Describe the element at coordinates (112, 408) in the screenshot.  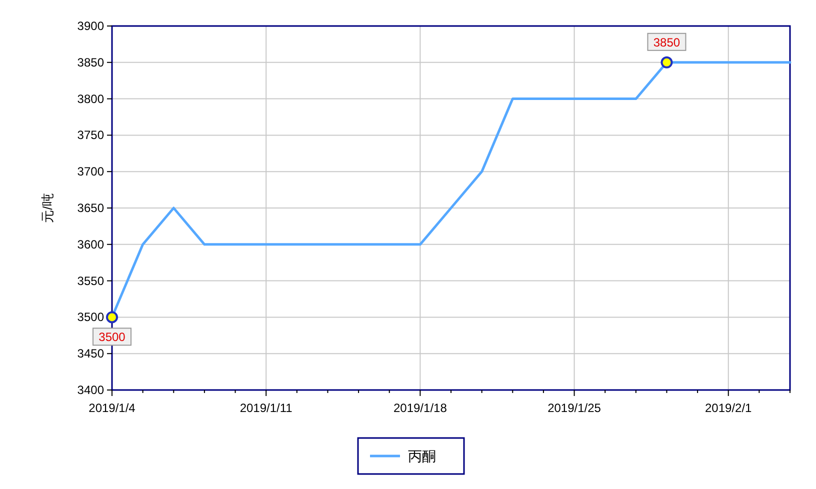
I see `x-tick-label: 2019/1/4` at that location.